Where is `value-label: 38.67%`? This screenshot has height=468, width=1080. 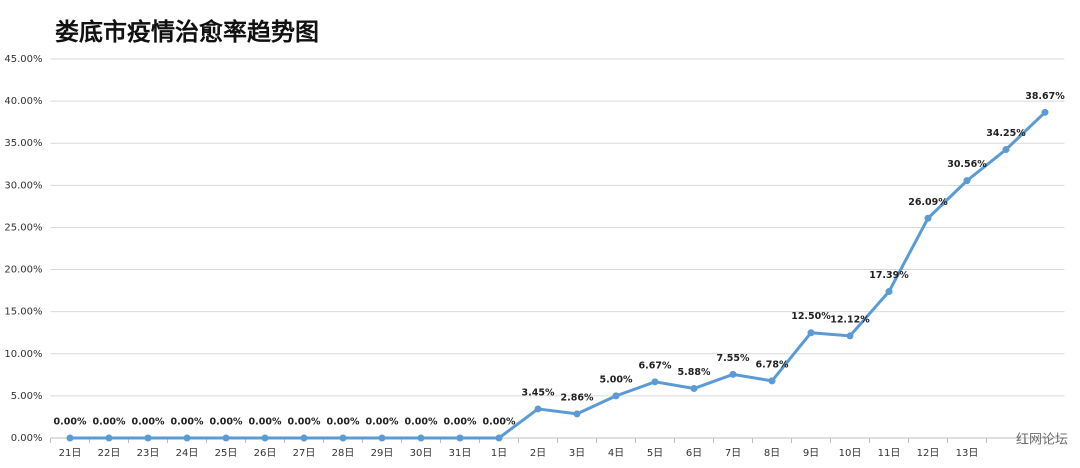
value-label: 38.67% is located at coordinates (1045, 96).